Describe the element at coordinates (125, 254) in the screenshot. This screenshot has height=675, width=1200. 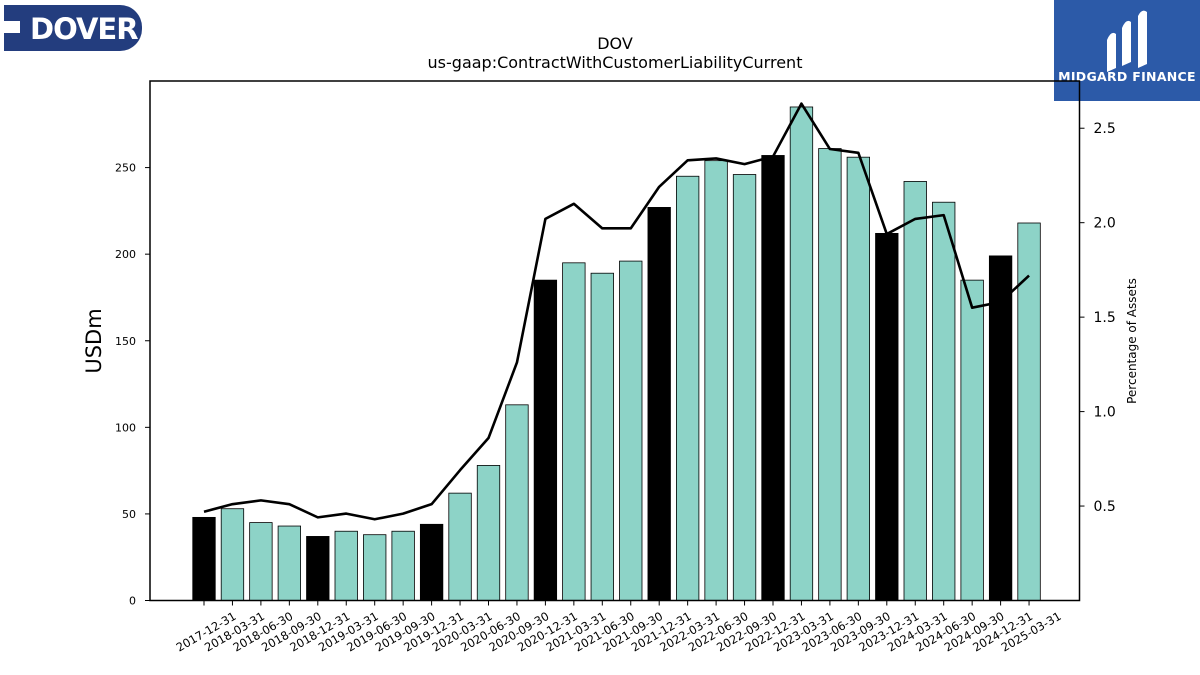
I see `y-tick-label: 200` at that location.